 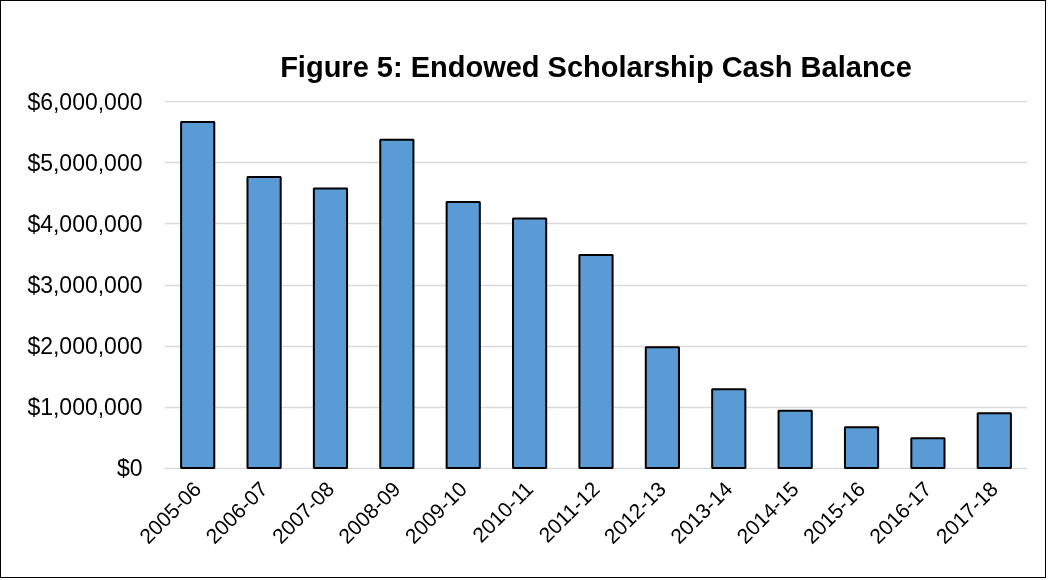 What do you see at coordinates (85, 285) in the screenshot?
I see `y-tick-label: $3,000,000` at bounding box center [85, 285].